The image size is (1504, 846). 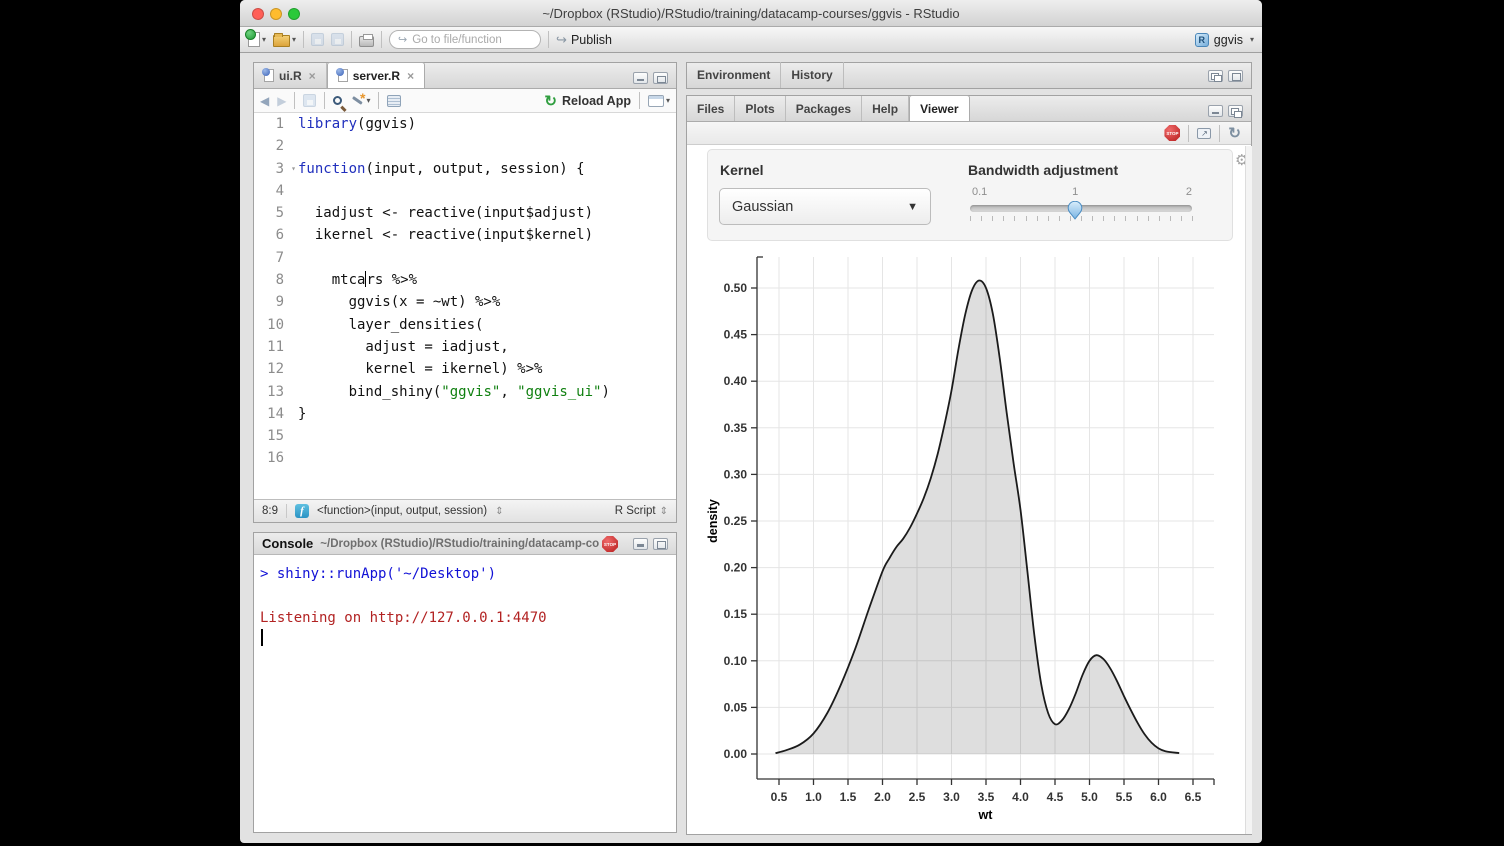 What do you see at coordinates (658, 100) in the screenshot?
I see `source-pane-menu-button: ▾` at bounding box center [658, 100].